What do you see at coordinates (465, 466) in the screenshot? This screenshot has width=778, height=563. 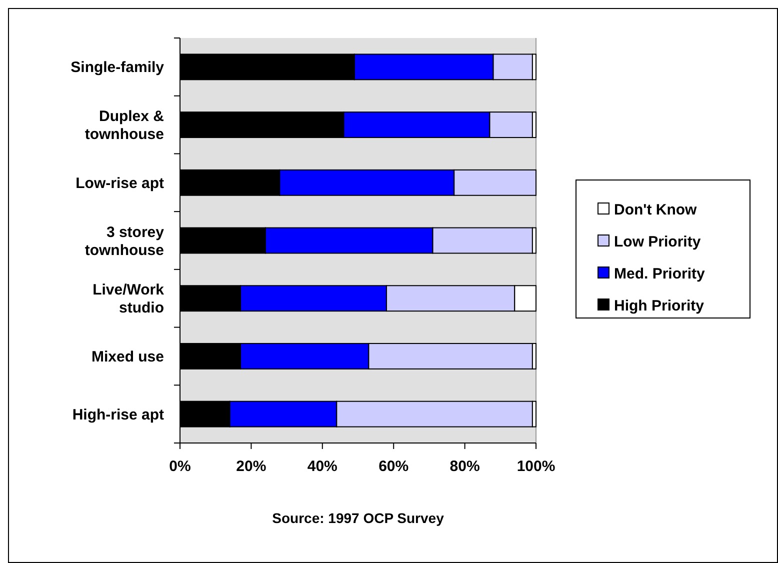 I see `x-tick-label: 80%` at bounding box center [465, 466].